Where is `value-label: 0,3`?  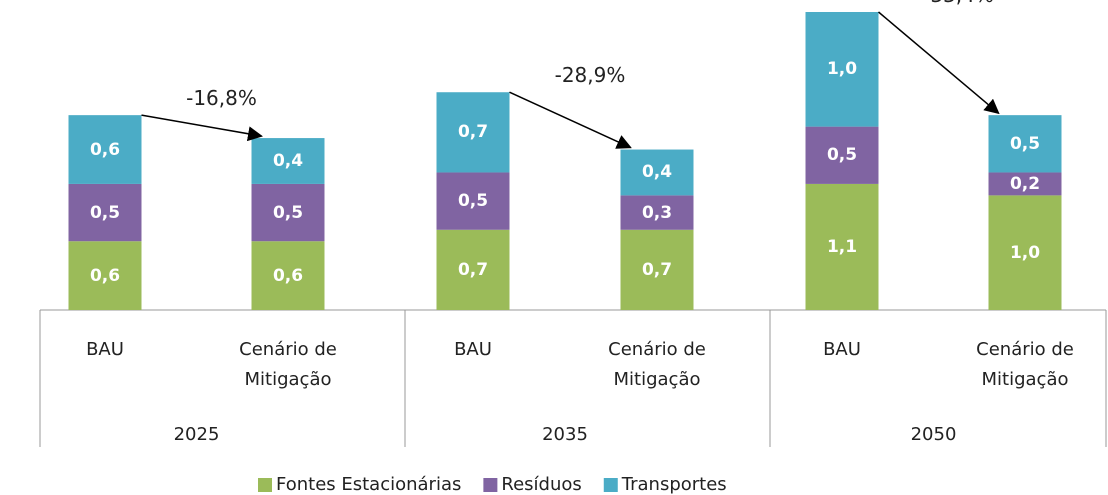 value-label: 0,3 is located at coordinates (657, 212).